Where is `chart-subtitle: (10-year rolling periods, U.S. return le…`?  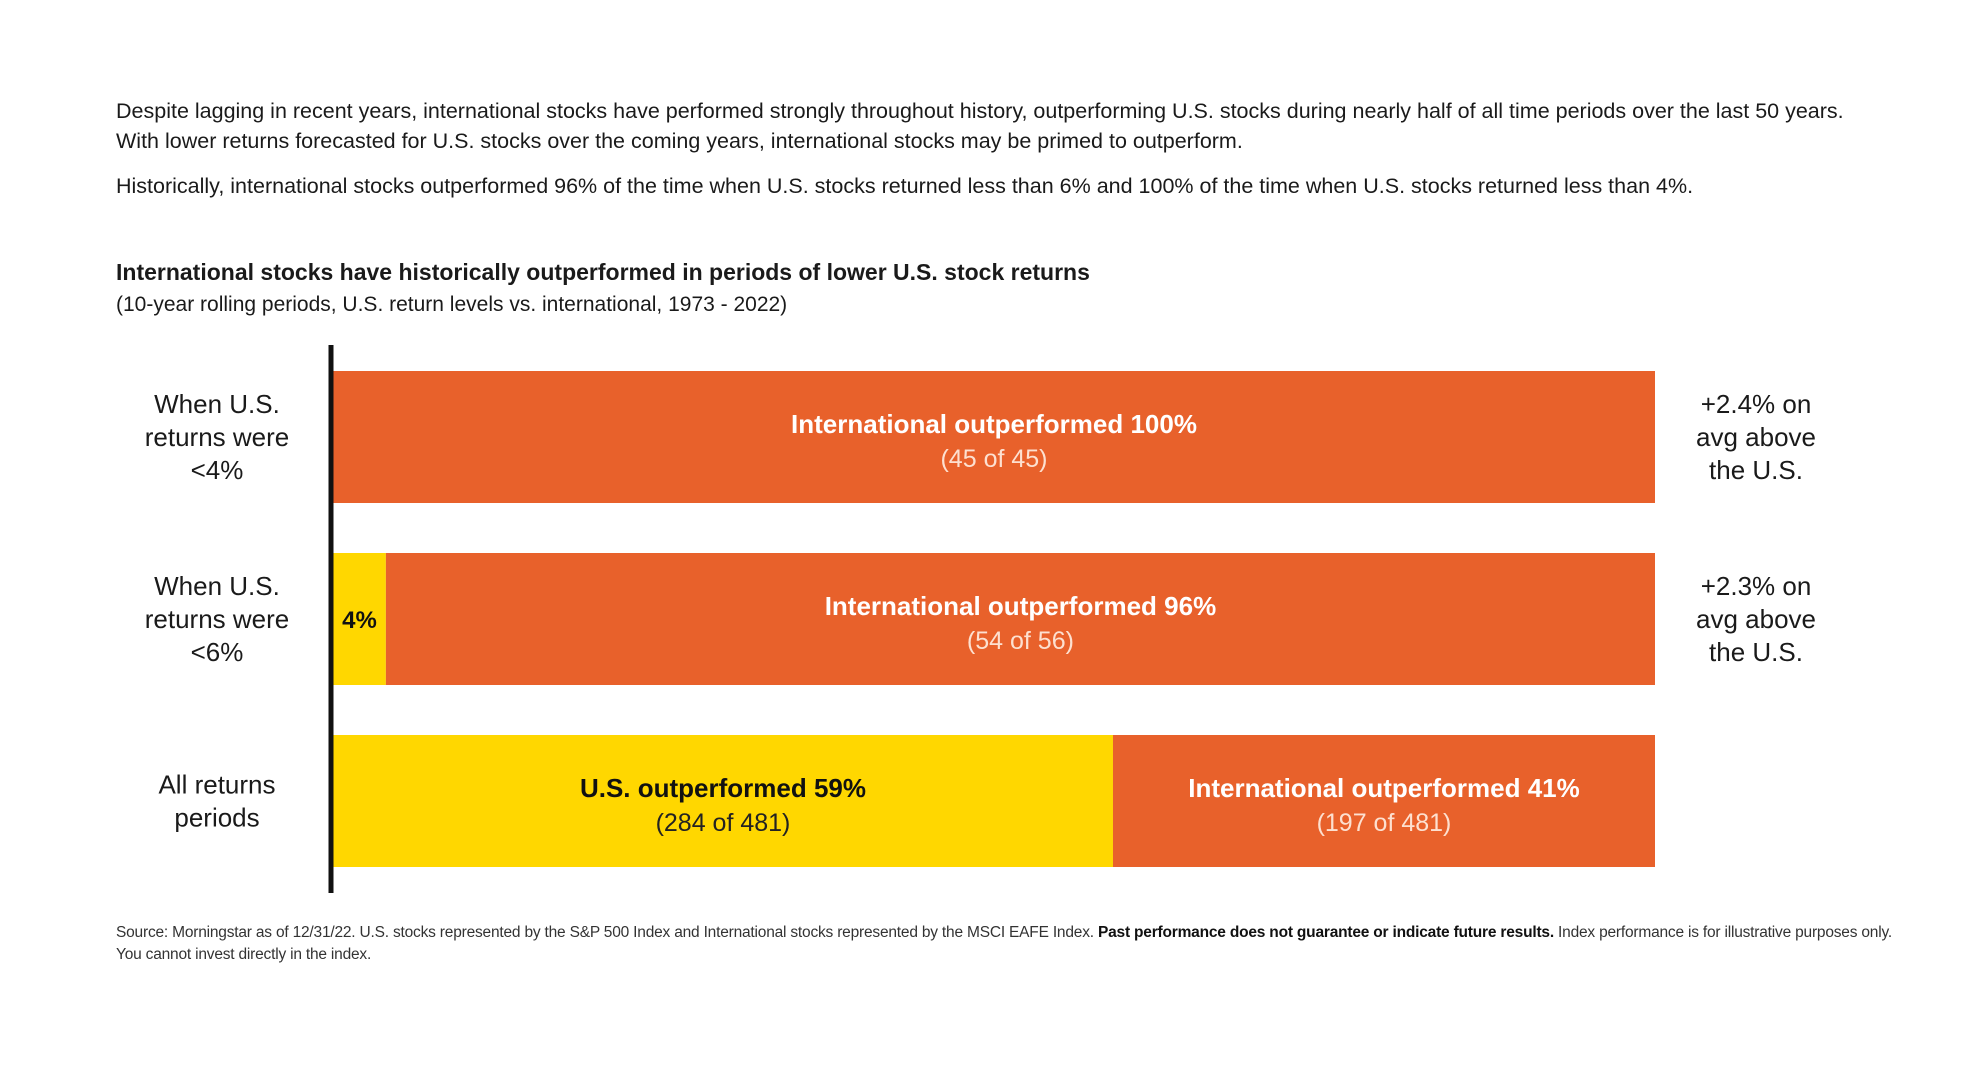
chart-subtitle: (10-year rolling periods, U.S. return le… is located at coordinates (452, 304).